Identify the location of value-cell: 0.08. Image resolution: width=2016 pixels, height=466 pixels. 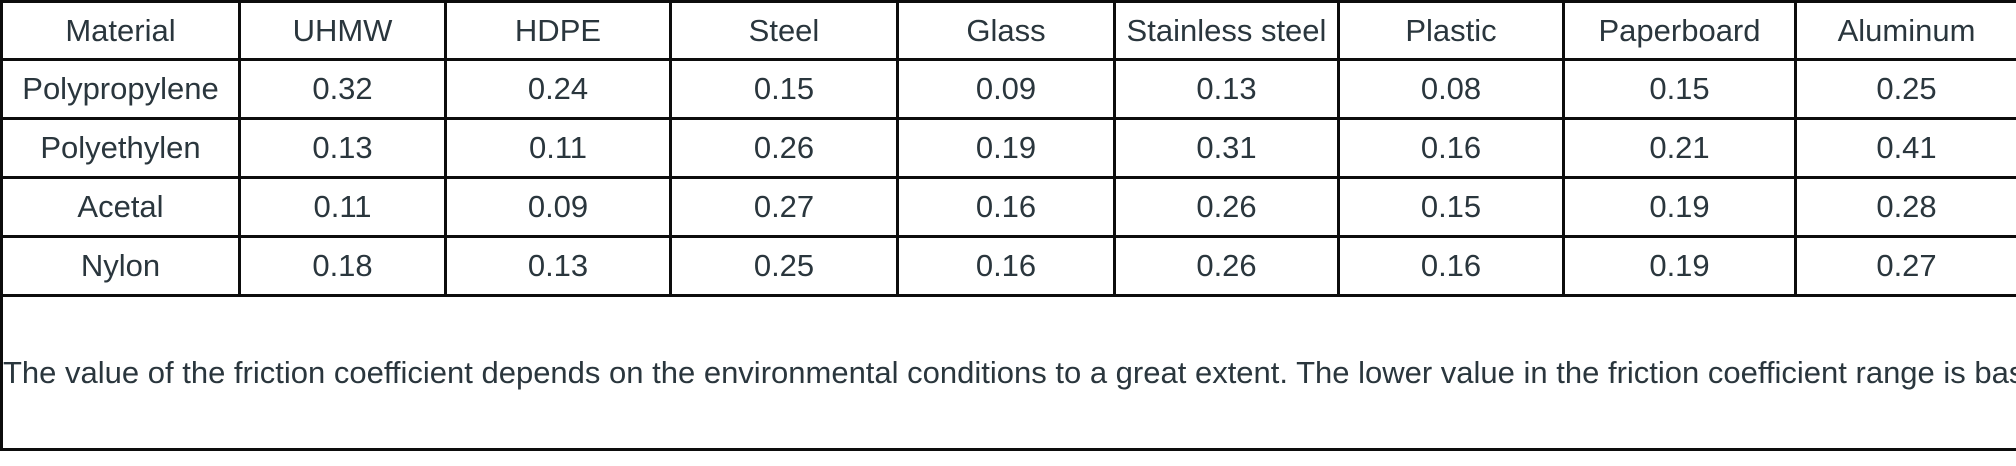
(1451, 89).